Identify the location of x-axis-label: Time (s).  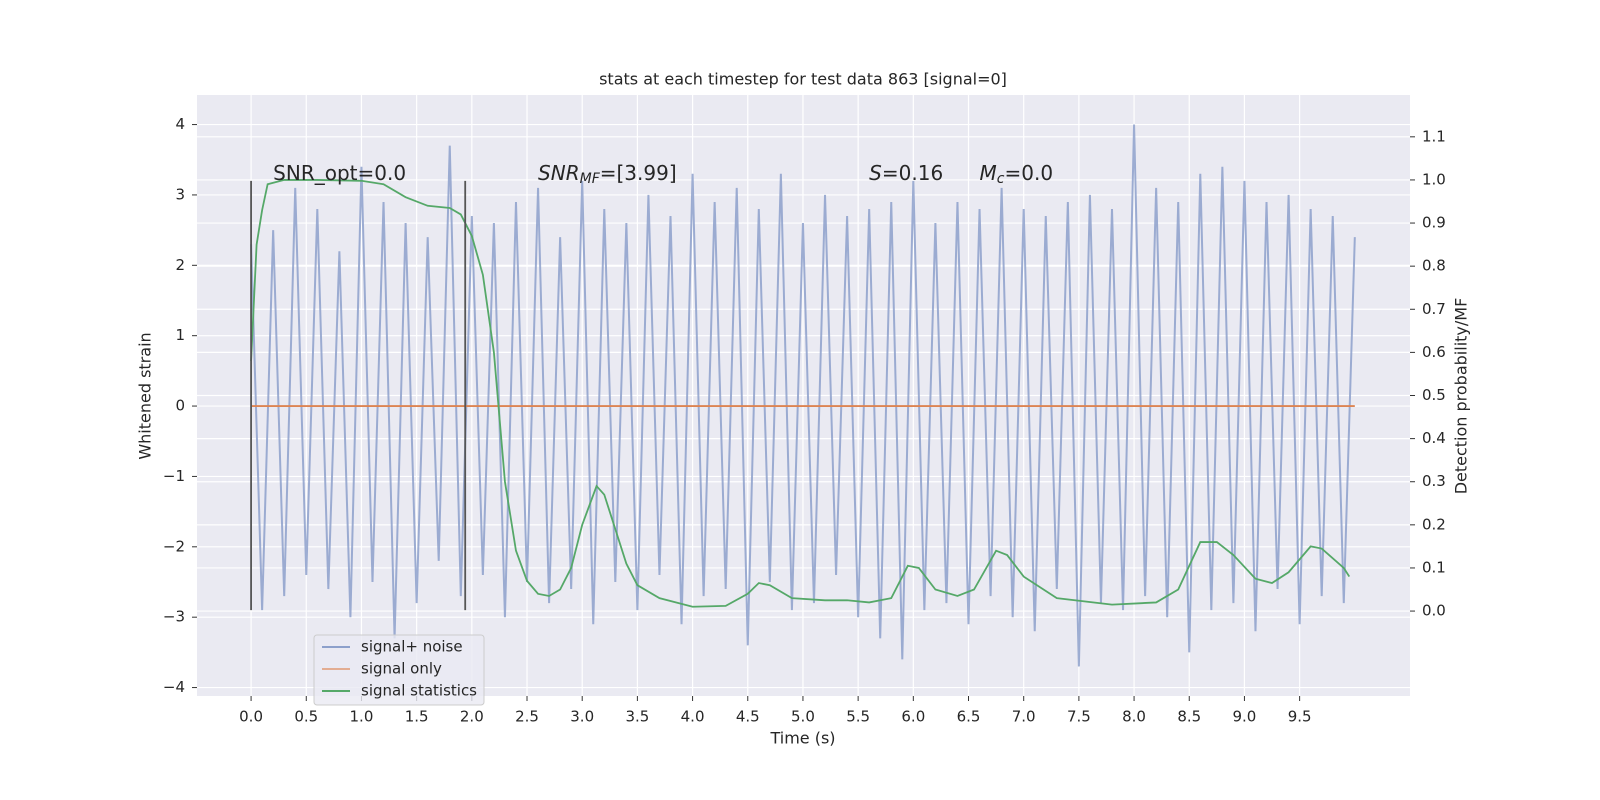
(802, 738).